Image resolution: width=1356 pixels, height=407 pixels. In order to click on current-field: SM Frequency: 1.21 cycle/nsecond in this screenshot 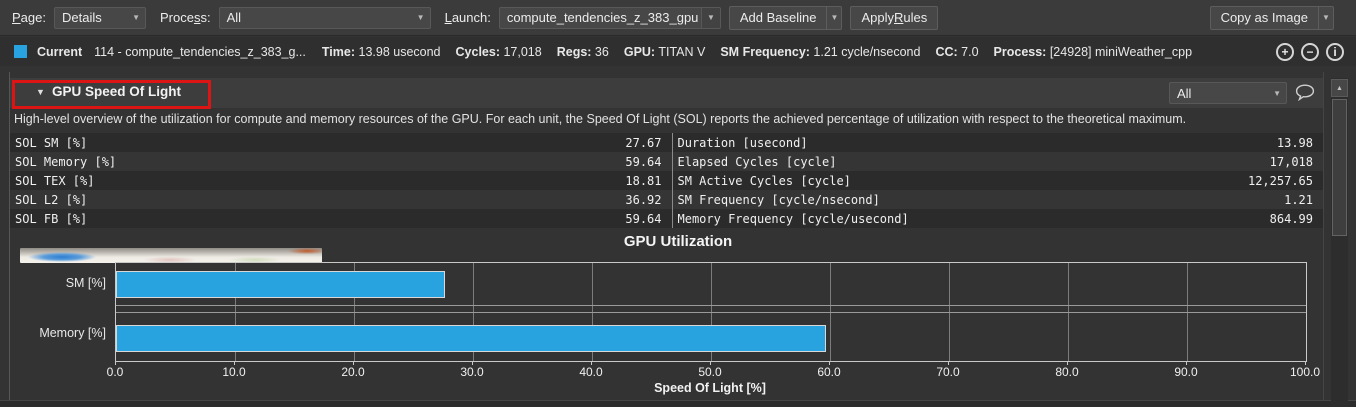, I will do `click(820, 51)`.